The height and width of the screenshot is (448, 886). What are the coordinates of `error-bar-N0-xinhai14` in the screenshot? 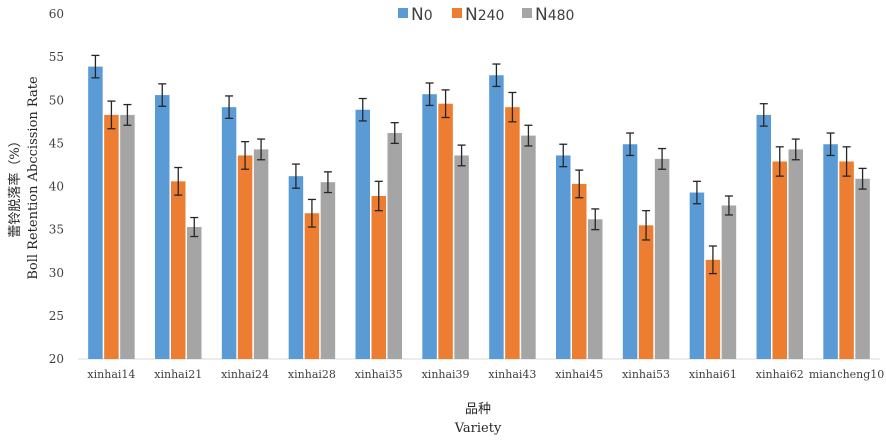 It's located at (95, 66).